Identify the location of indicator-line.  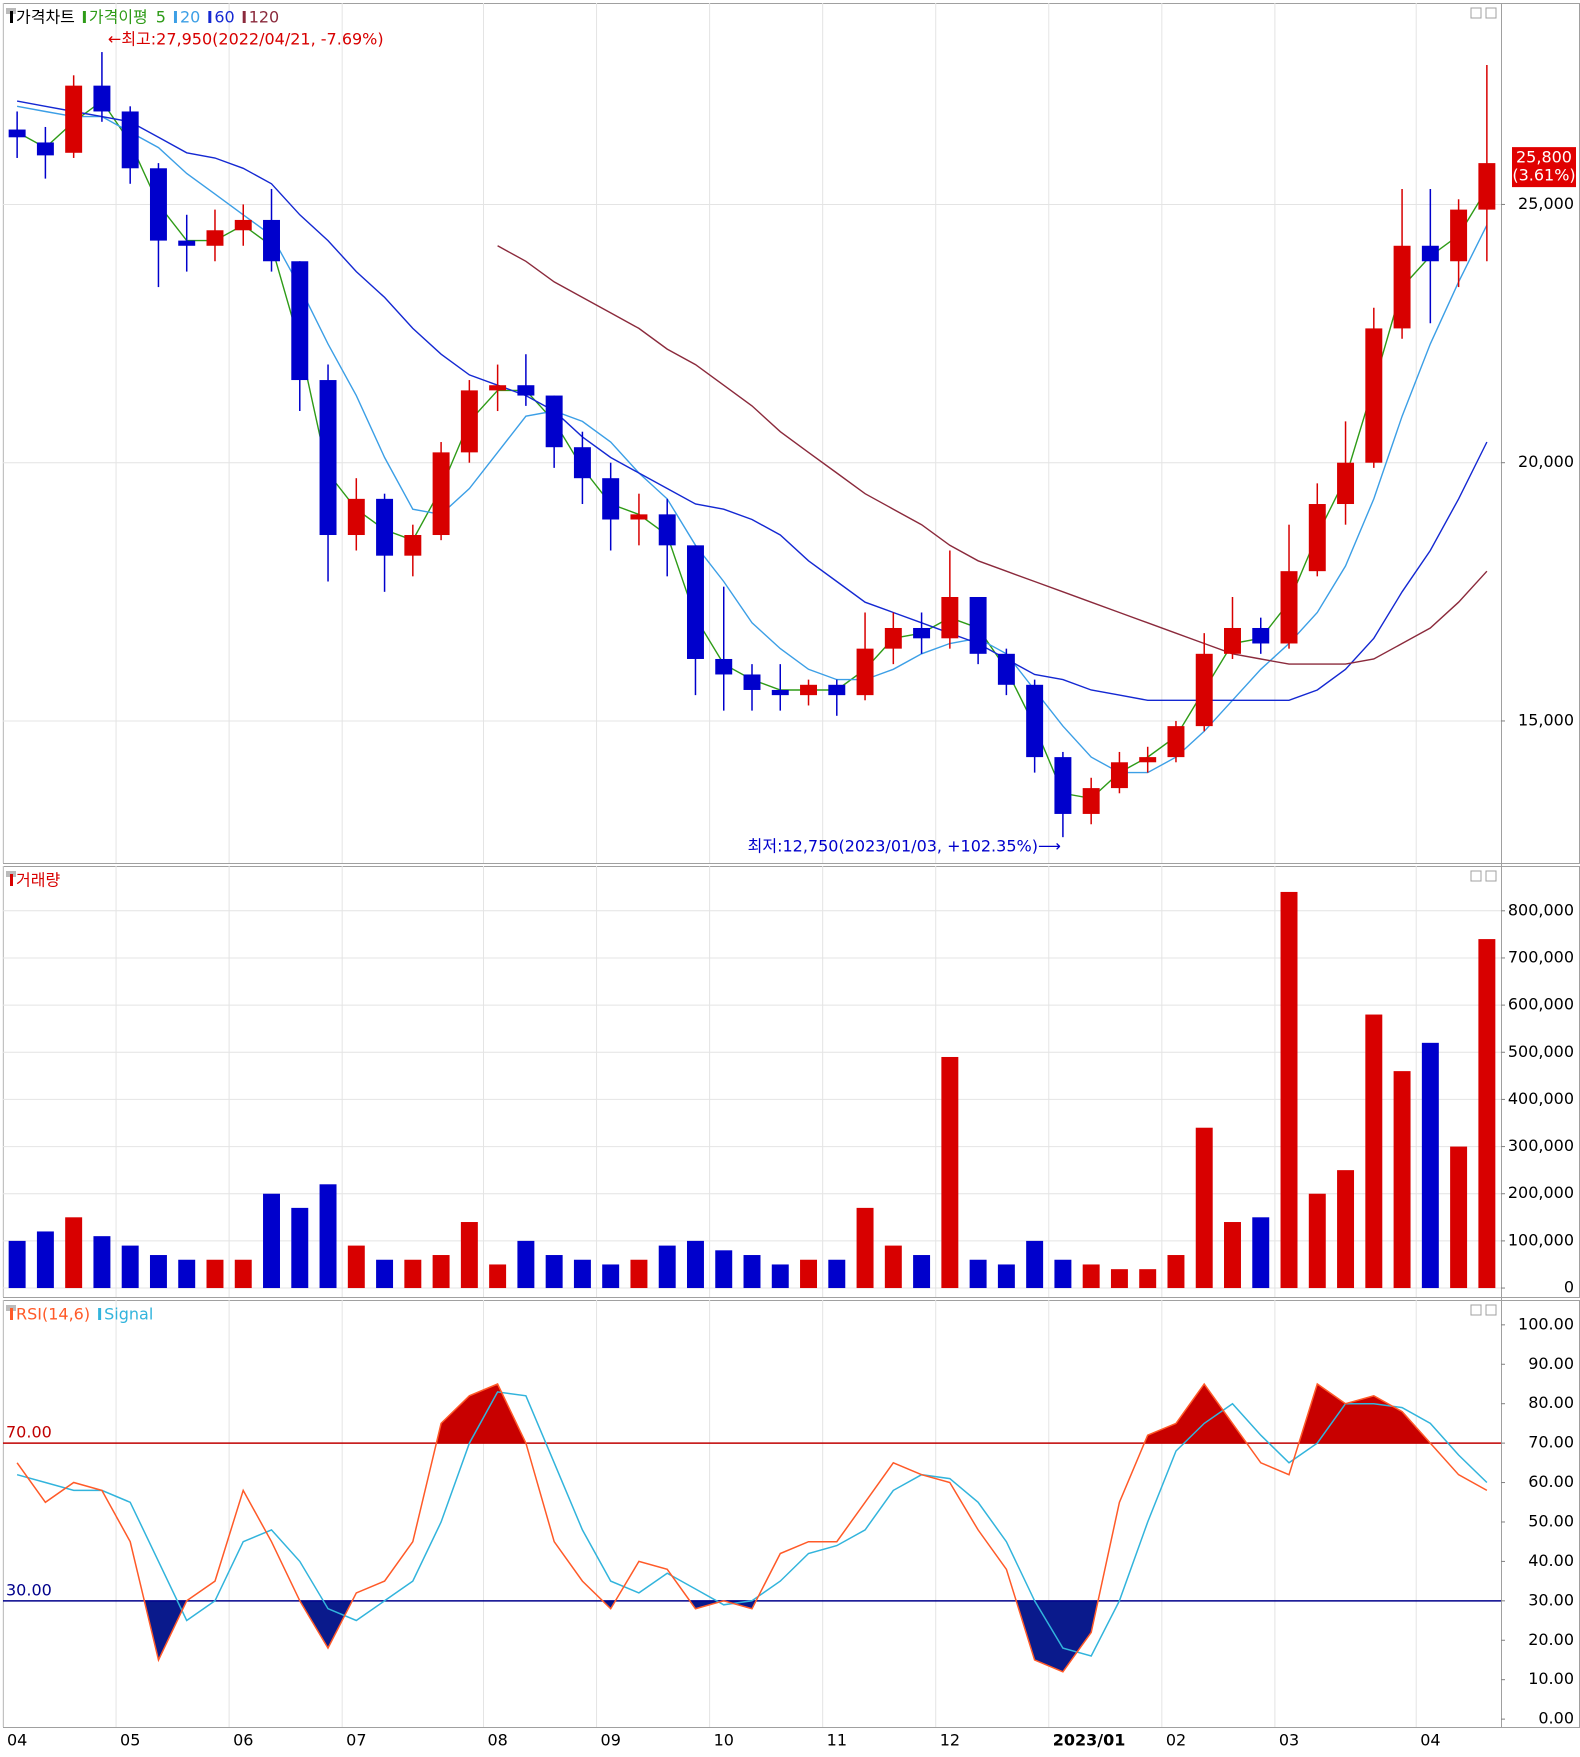
(752, 1524).